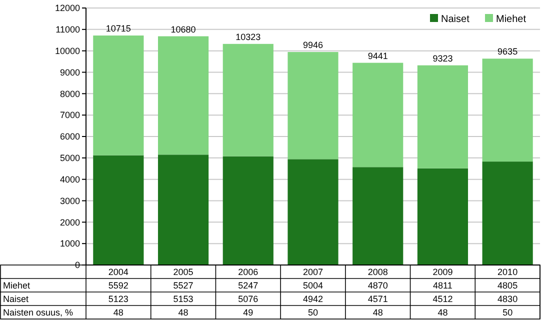 The height and width of the screenshot is (320, 545). I want to click on data-label: 4512, so click(442, 299).